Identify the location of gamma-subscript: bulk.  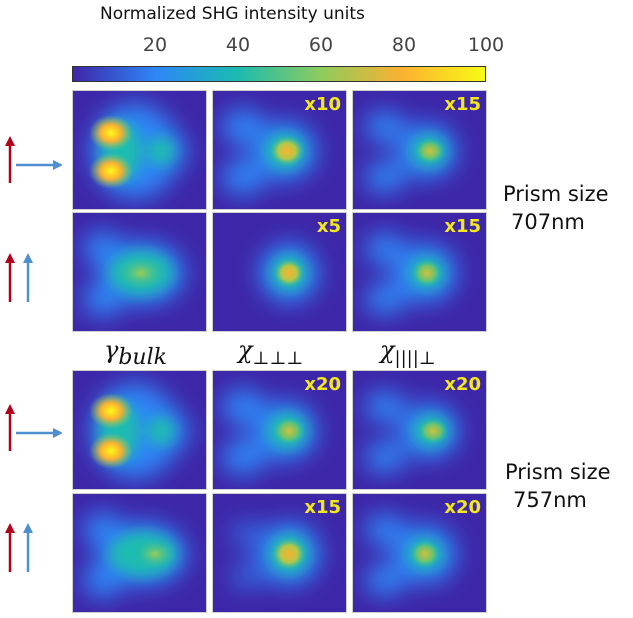
(142, 357).